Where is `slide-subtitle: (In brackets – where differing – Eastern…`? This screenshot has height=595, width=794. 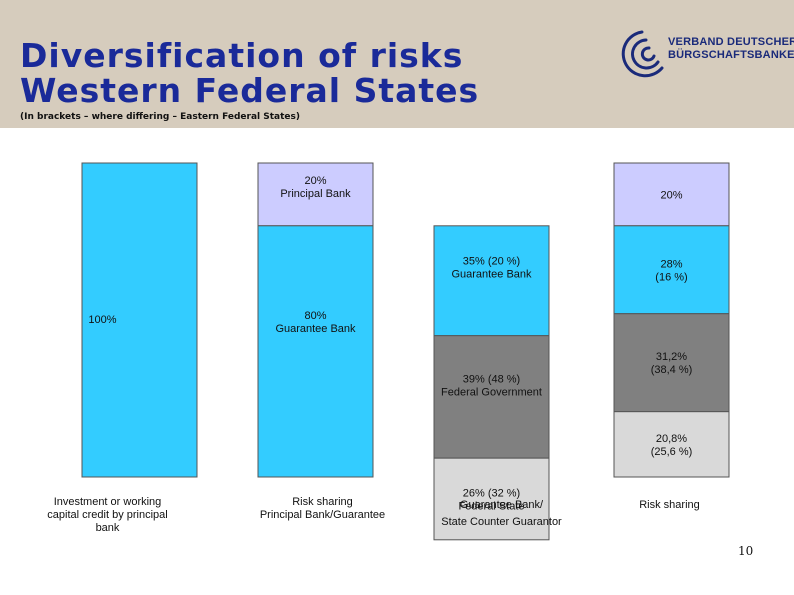
slide-subtitle: (In brackets – where differing – Eastern… is located at coordinates (160, 117).